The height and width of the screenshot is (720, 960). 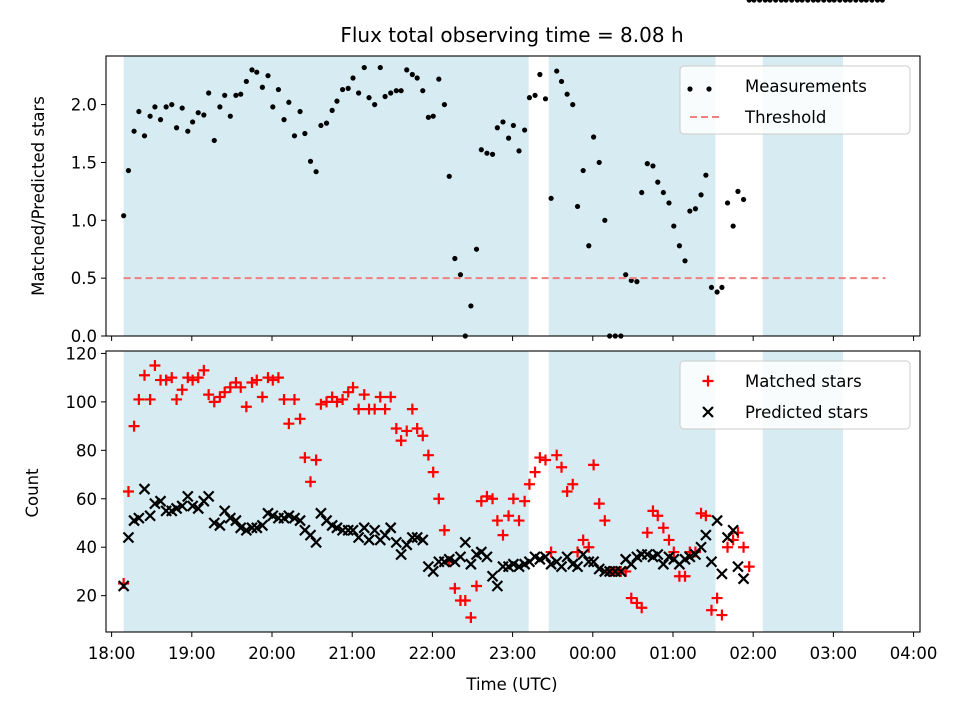 What do you see at coordinates (914, 653) in the screenshot?
I see `x-tick-label: 04:00` at bounding box center [914, 653].